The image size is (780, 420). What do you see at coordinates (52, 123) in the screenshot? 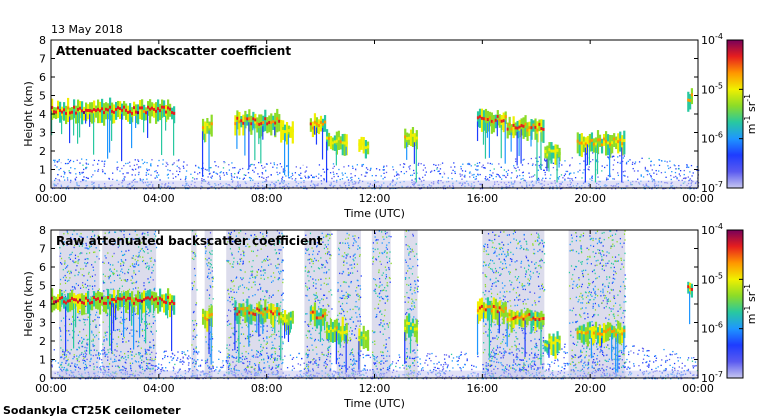
I see `virga-streak` at bounding box center [52, 123].